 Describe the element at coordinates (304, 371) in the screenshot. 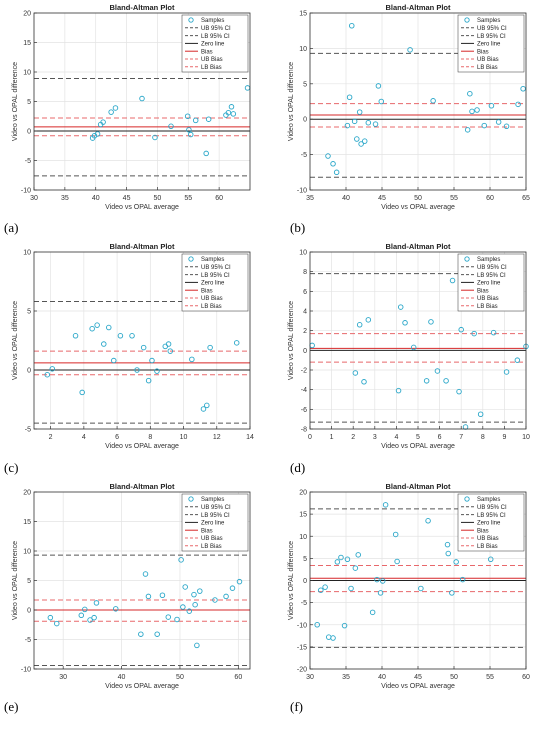

I see `y-tick-label: -2` at that location.